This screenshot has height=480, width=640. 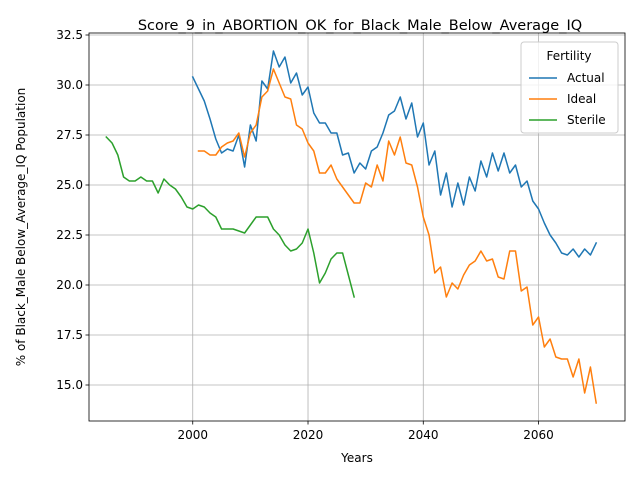 I want to click on x-tick-label: 2060, so click(x=538, y=435).